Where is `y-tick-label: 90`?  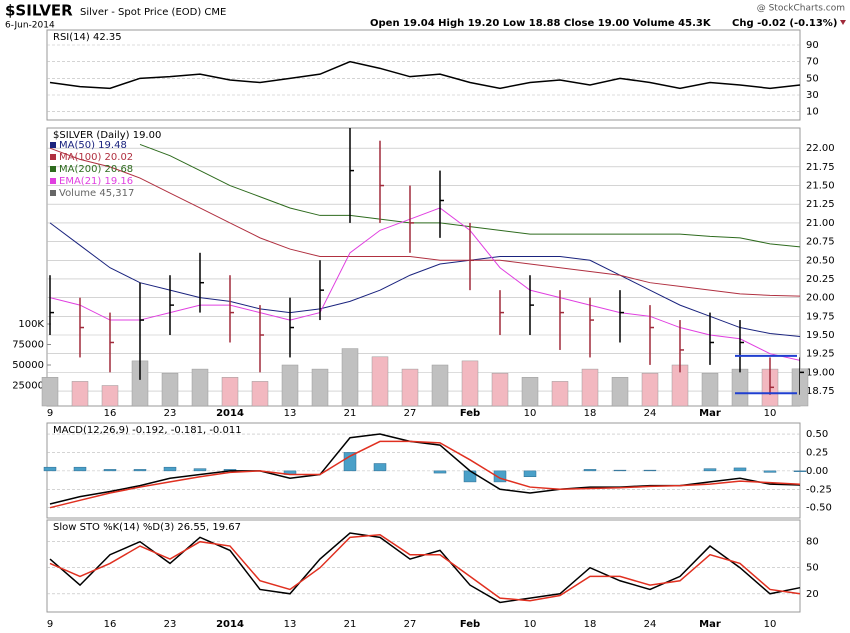
y-tick-label: 90 is located at coordinates (812, 45).